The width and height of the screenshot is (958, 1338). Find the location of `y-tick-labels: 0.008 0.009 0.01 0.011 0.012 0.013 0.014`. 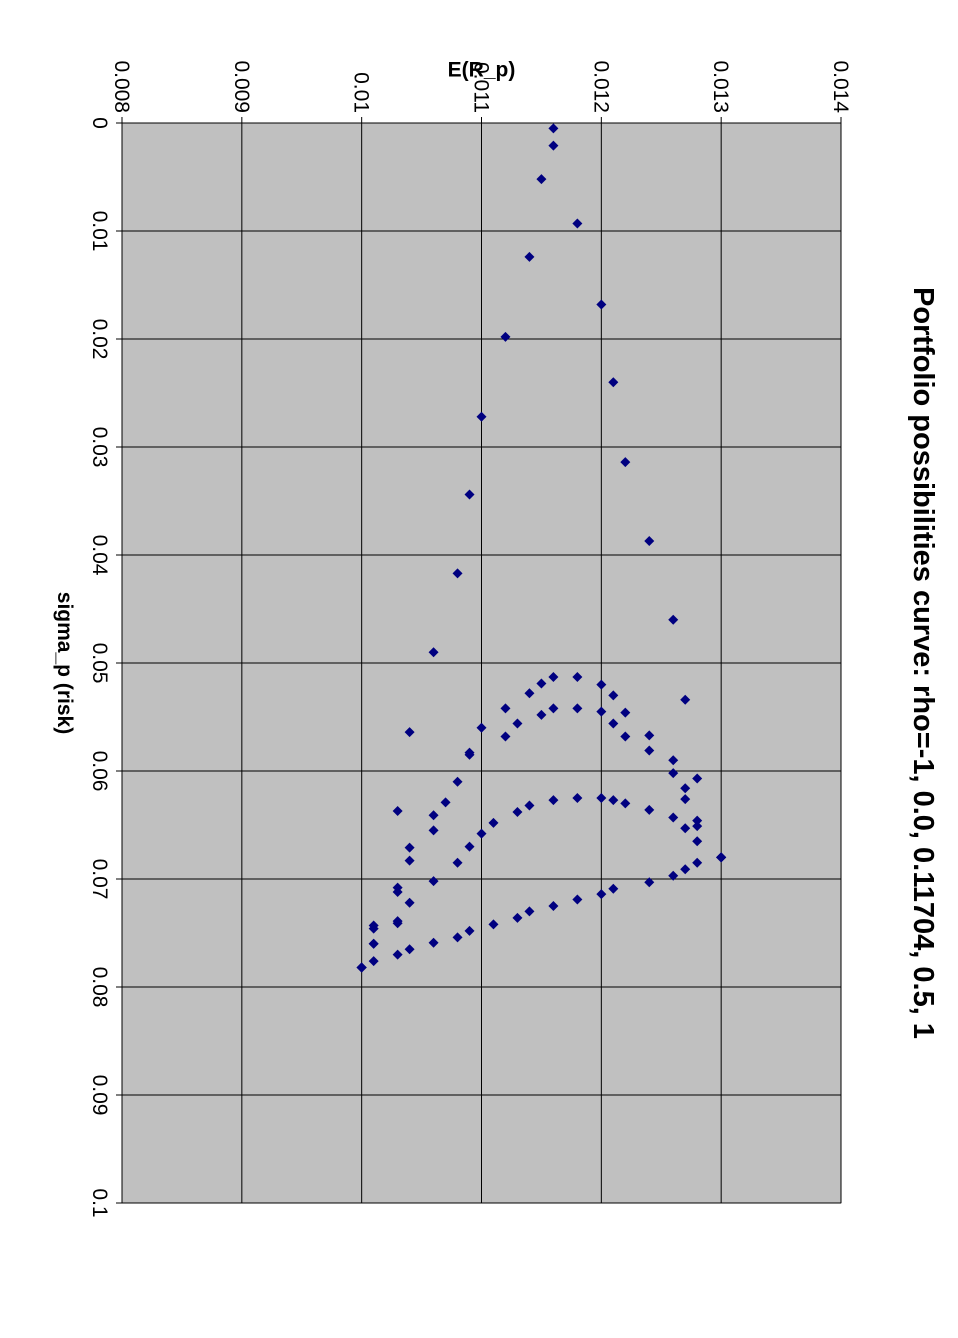

y-tick-labels: 0.008 0.009 0.01 0.011 0.012 0.013 0.014 is located at coordinates (481, 86).